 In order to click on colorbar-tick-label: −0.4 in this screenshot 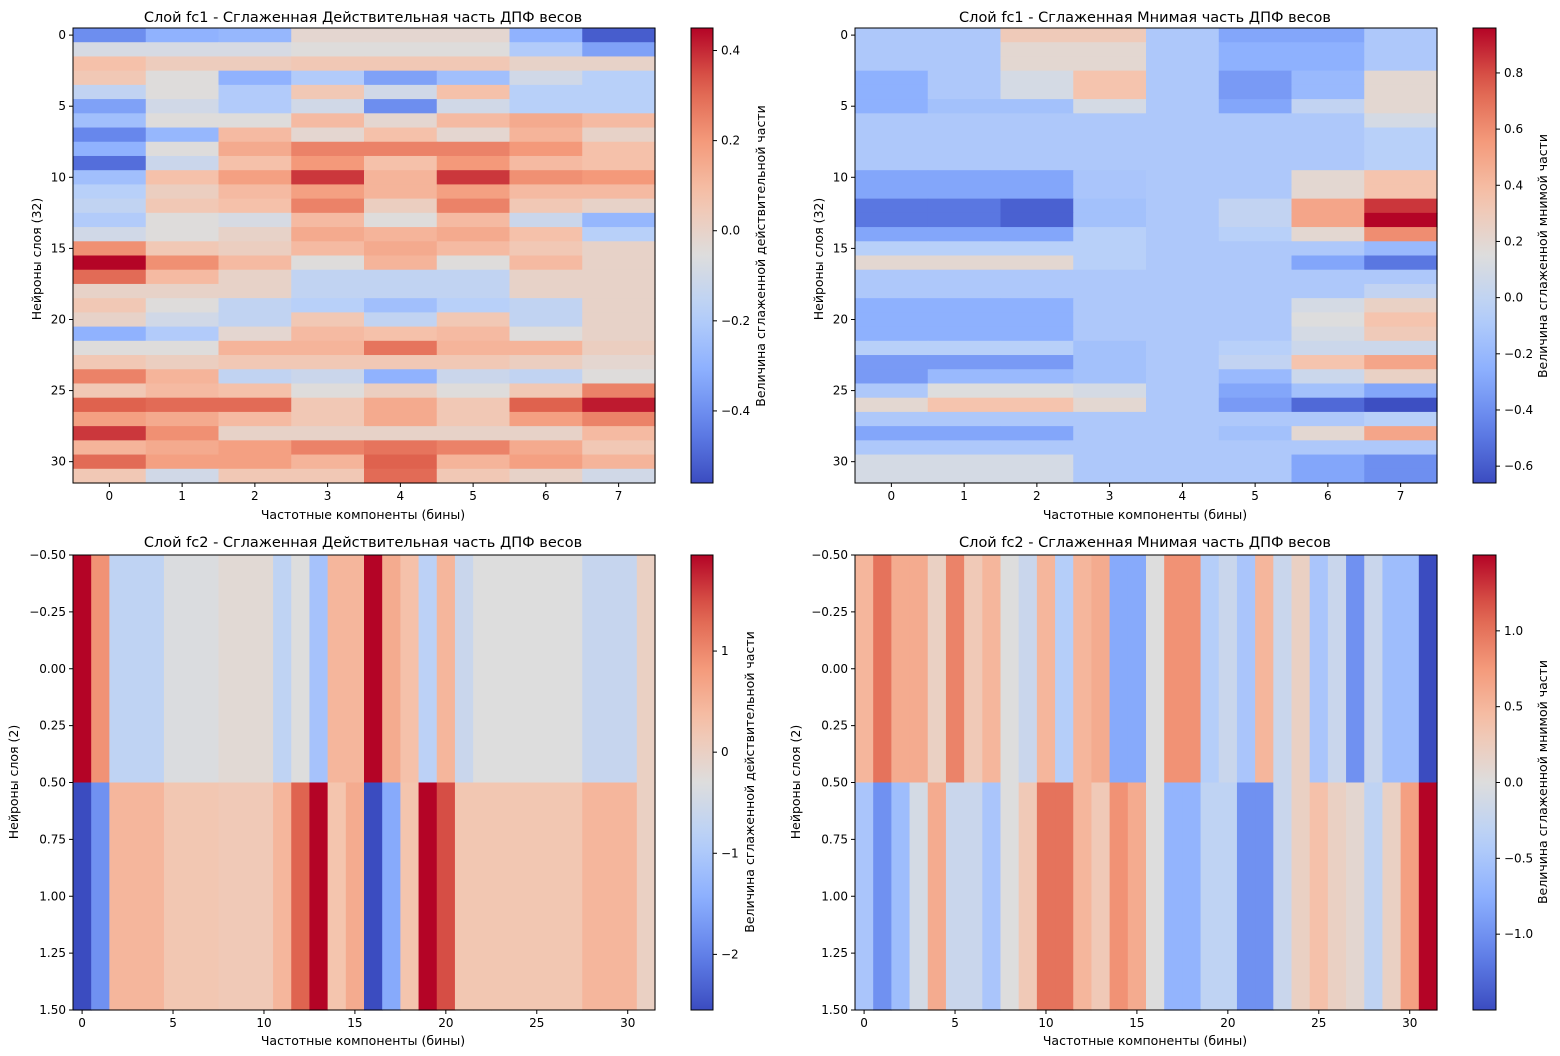, I will do `click(1518, 410)`.